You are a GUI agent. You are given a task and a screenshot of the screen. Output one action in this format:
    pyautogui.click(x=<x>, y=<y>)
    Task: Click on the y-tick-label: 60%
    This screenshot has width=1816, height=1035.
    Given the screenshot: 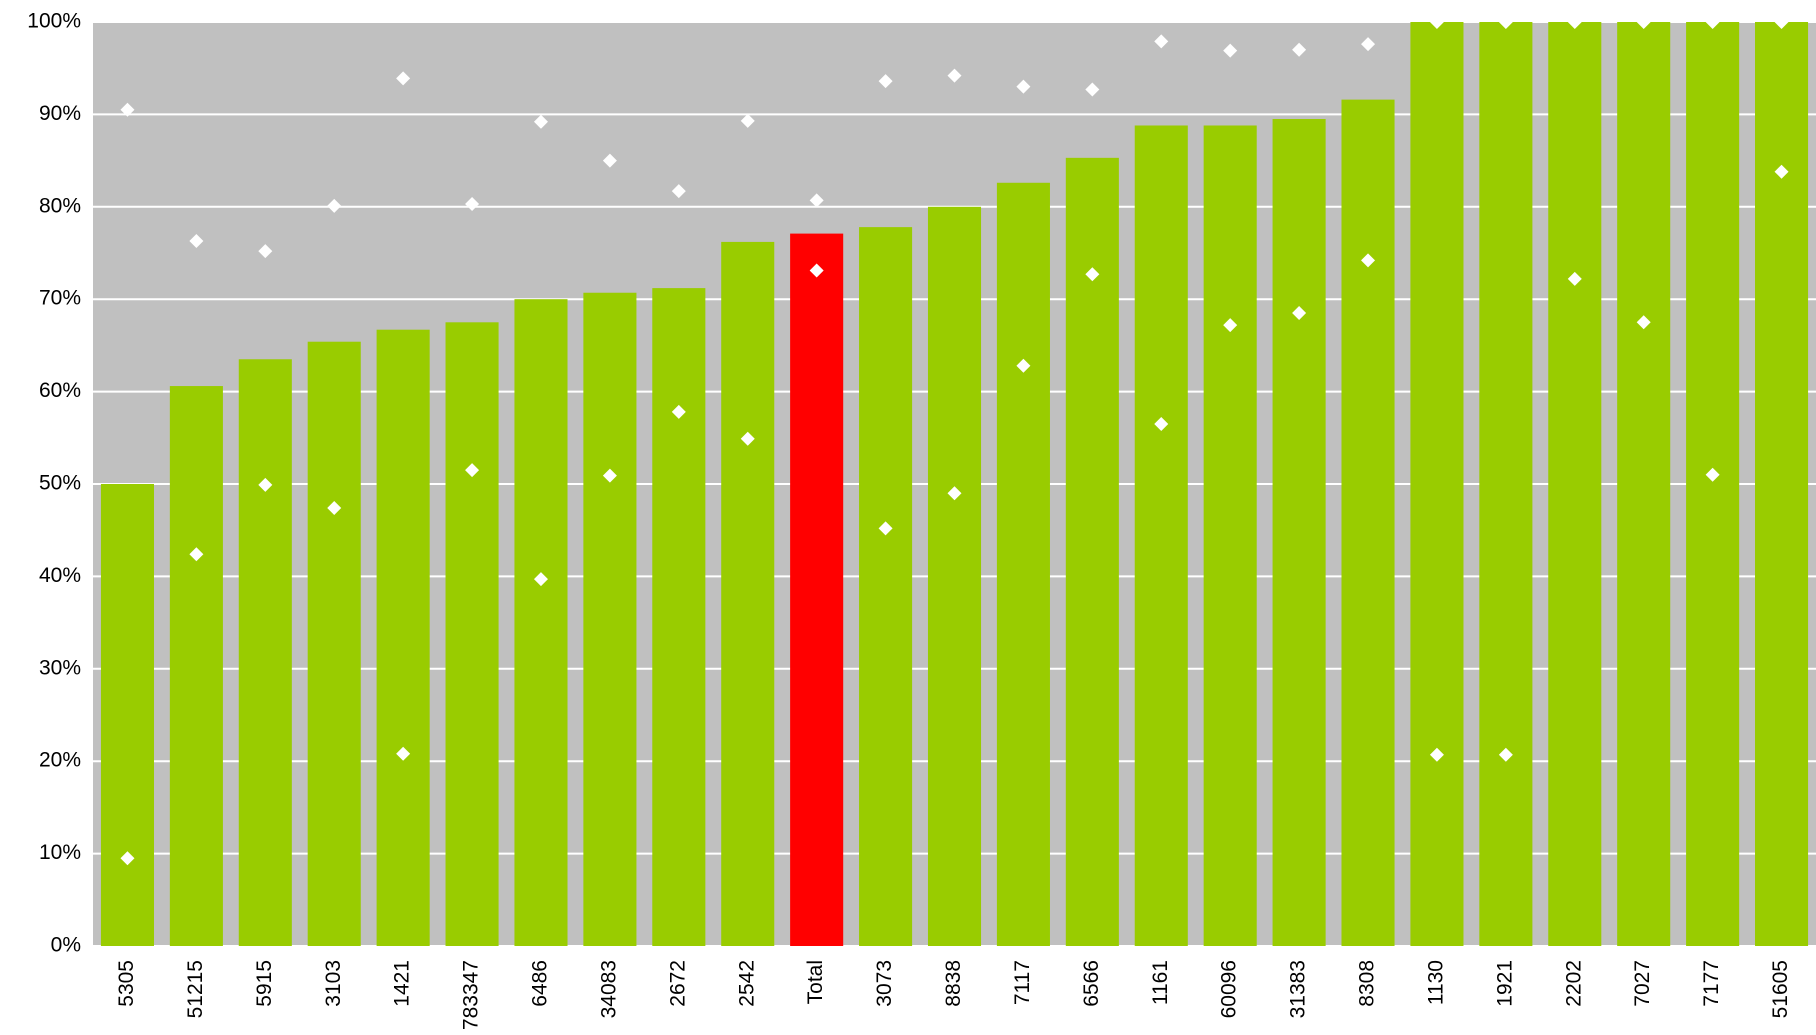 What is the action you would take?
    pyautogui.click(x=60, y=390)
    